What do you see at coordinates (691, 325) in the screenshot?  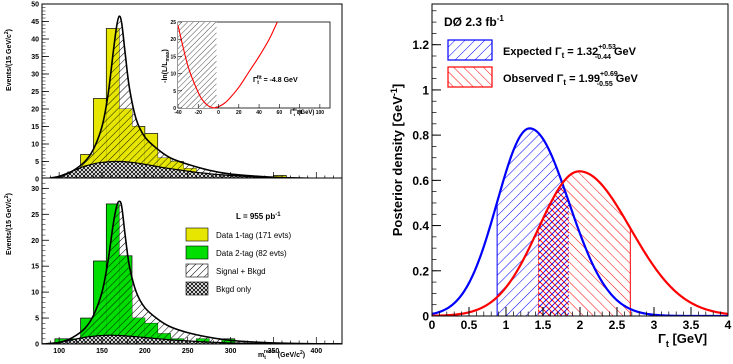 I see `right-xtick-label: 3.5` at bounding box center [691, 325].